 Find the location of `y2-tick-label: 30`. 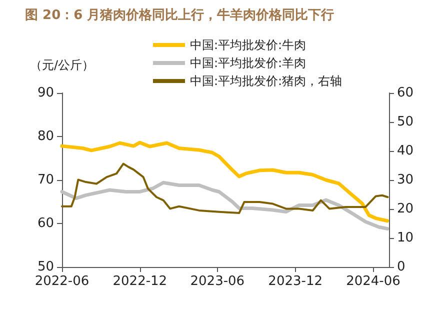

y2-tick-label: 30 is located at coordinates (405, 180).